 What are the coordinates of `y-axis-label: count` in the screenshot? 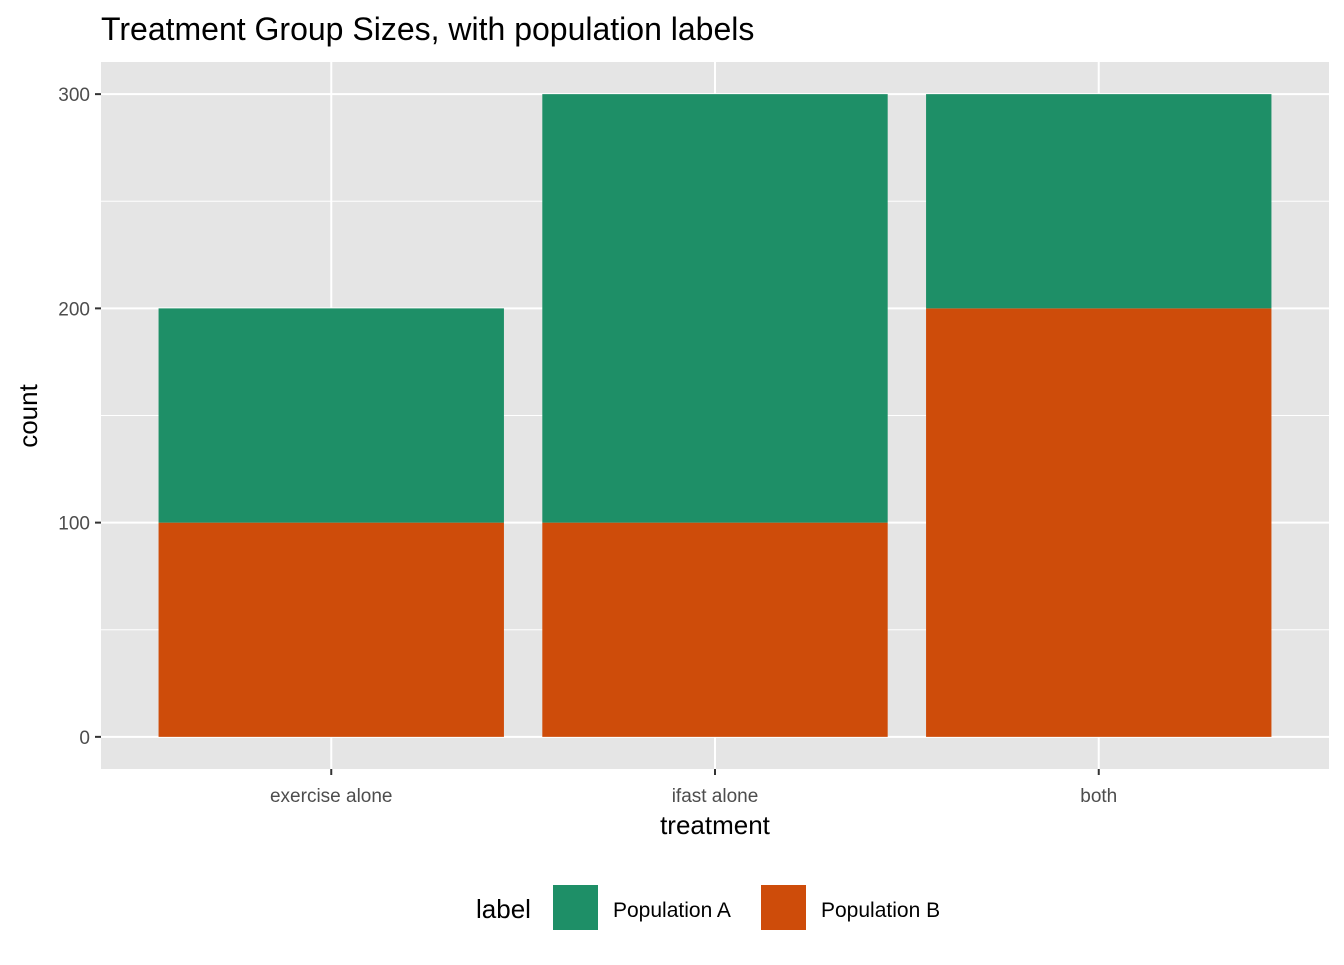 It's located at (28, 415).